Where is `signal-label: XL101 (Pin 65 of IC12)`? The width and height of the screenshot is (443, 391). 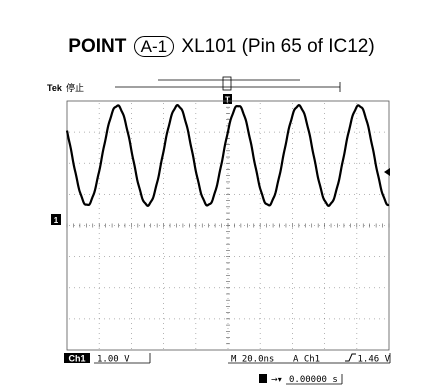
signal-label: XL101 (Pin 65 of IC12) is located at coordinates (278, 46).